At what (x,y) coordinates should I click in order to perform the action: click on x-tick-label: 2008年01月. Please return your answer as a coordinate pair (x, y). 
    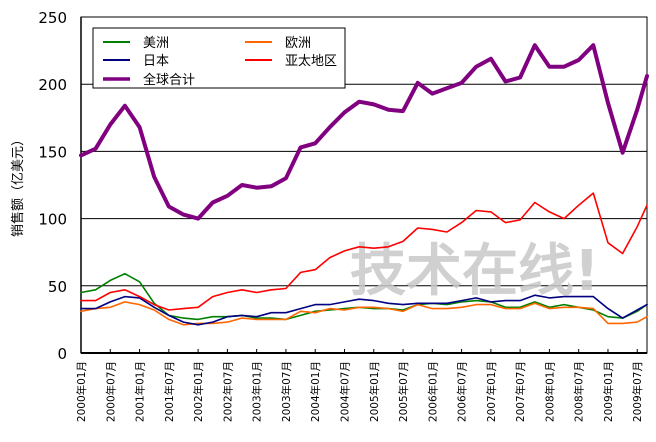
    Looking at the image, I should click on (549, 391).